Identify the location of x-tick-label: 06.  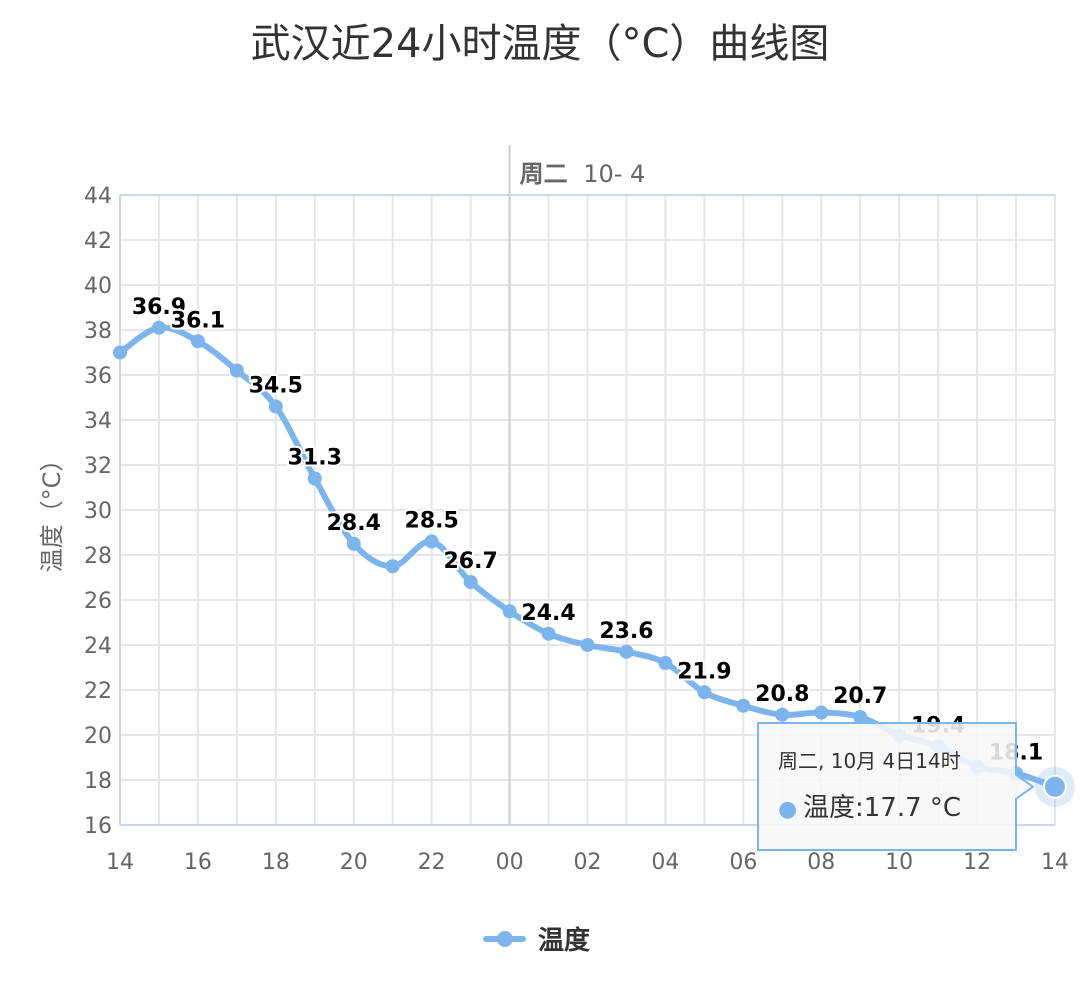
(743, 862).